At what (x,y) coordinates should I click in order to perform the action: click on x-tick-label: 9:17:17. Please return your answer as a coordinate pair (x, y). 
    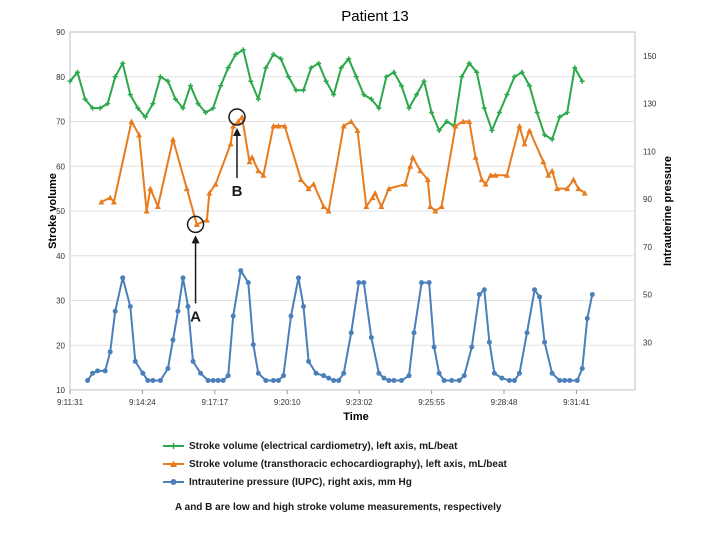
    Looking at the image, I should click on (214, 402).